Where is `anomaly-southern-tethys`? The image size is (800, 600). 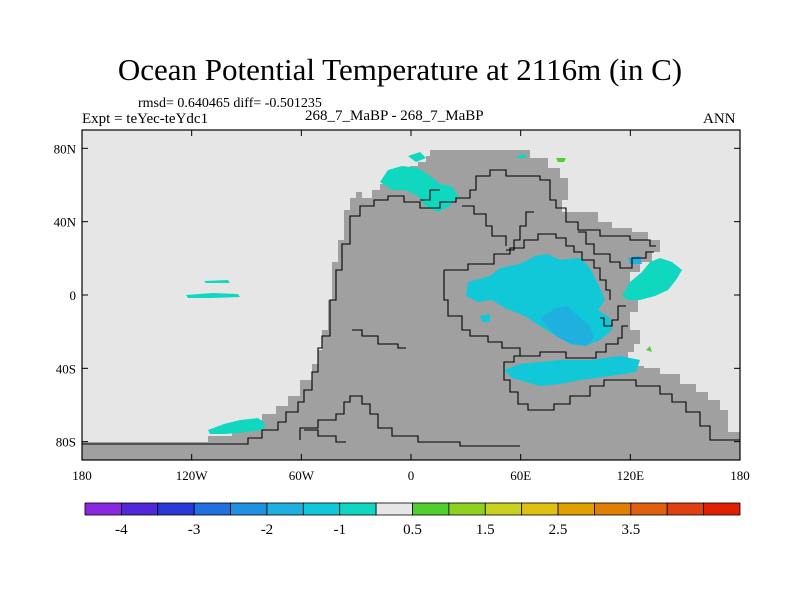 anomaly-southern-tethys is located at coordinates (572, 371).